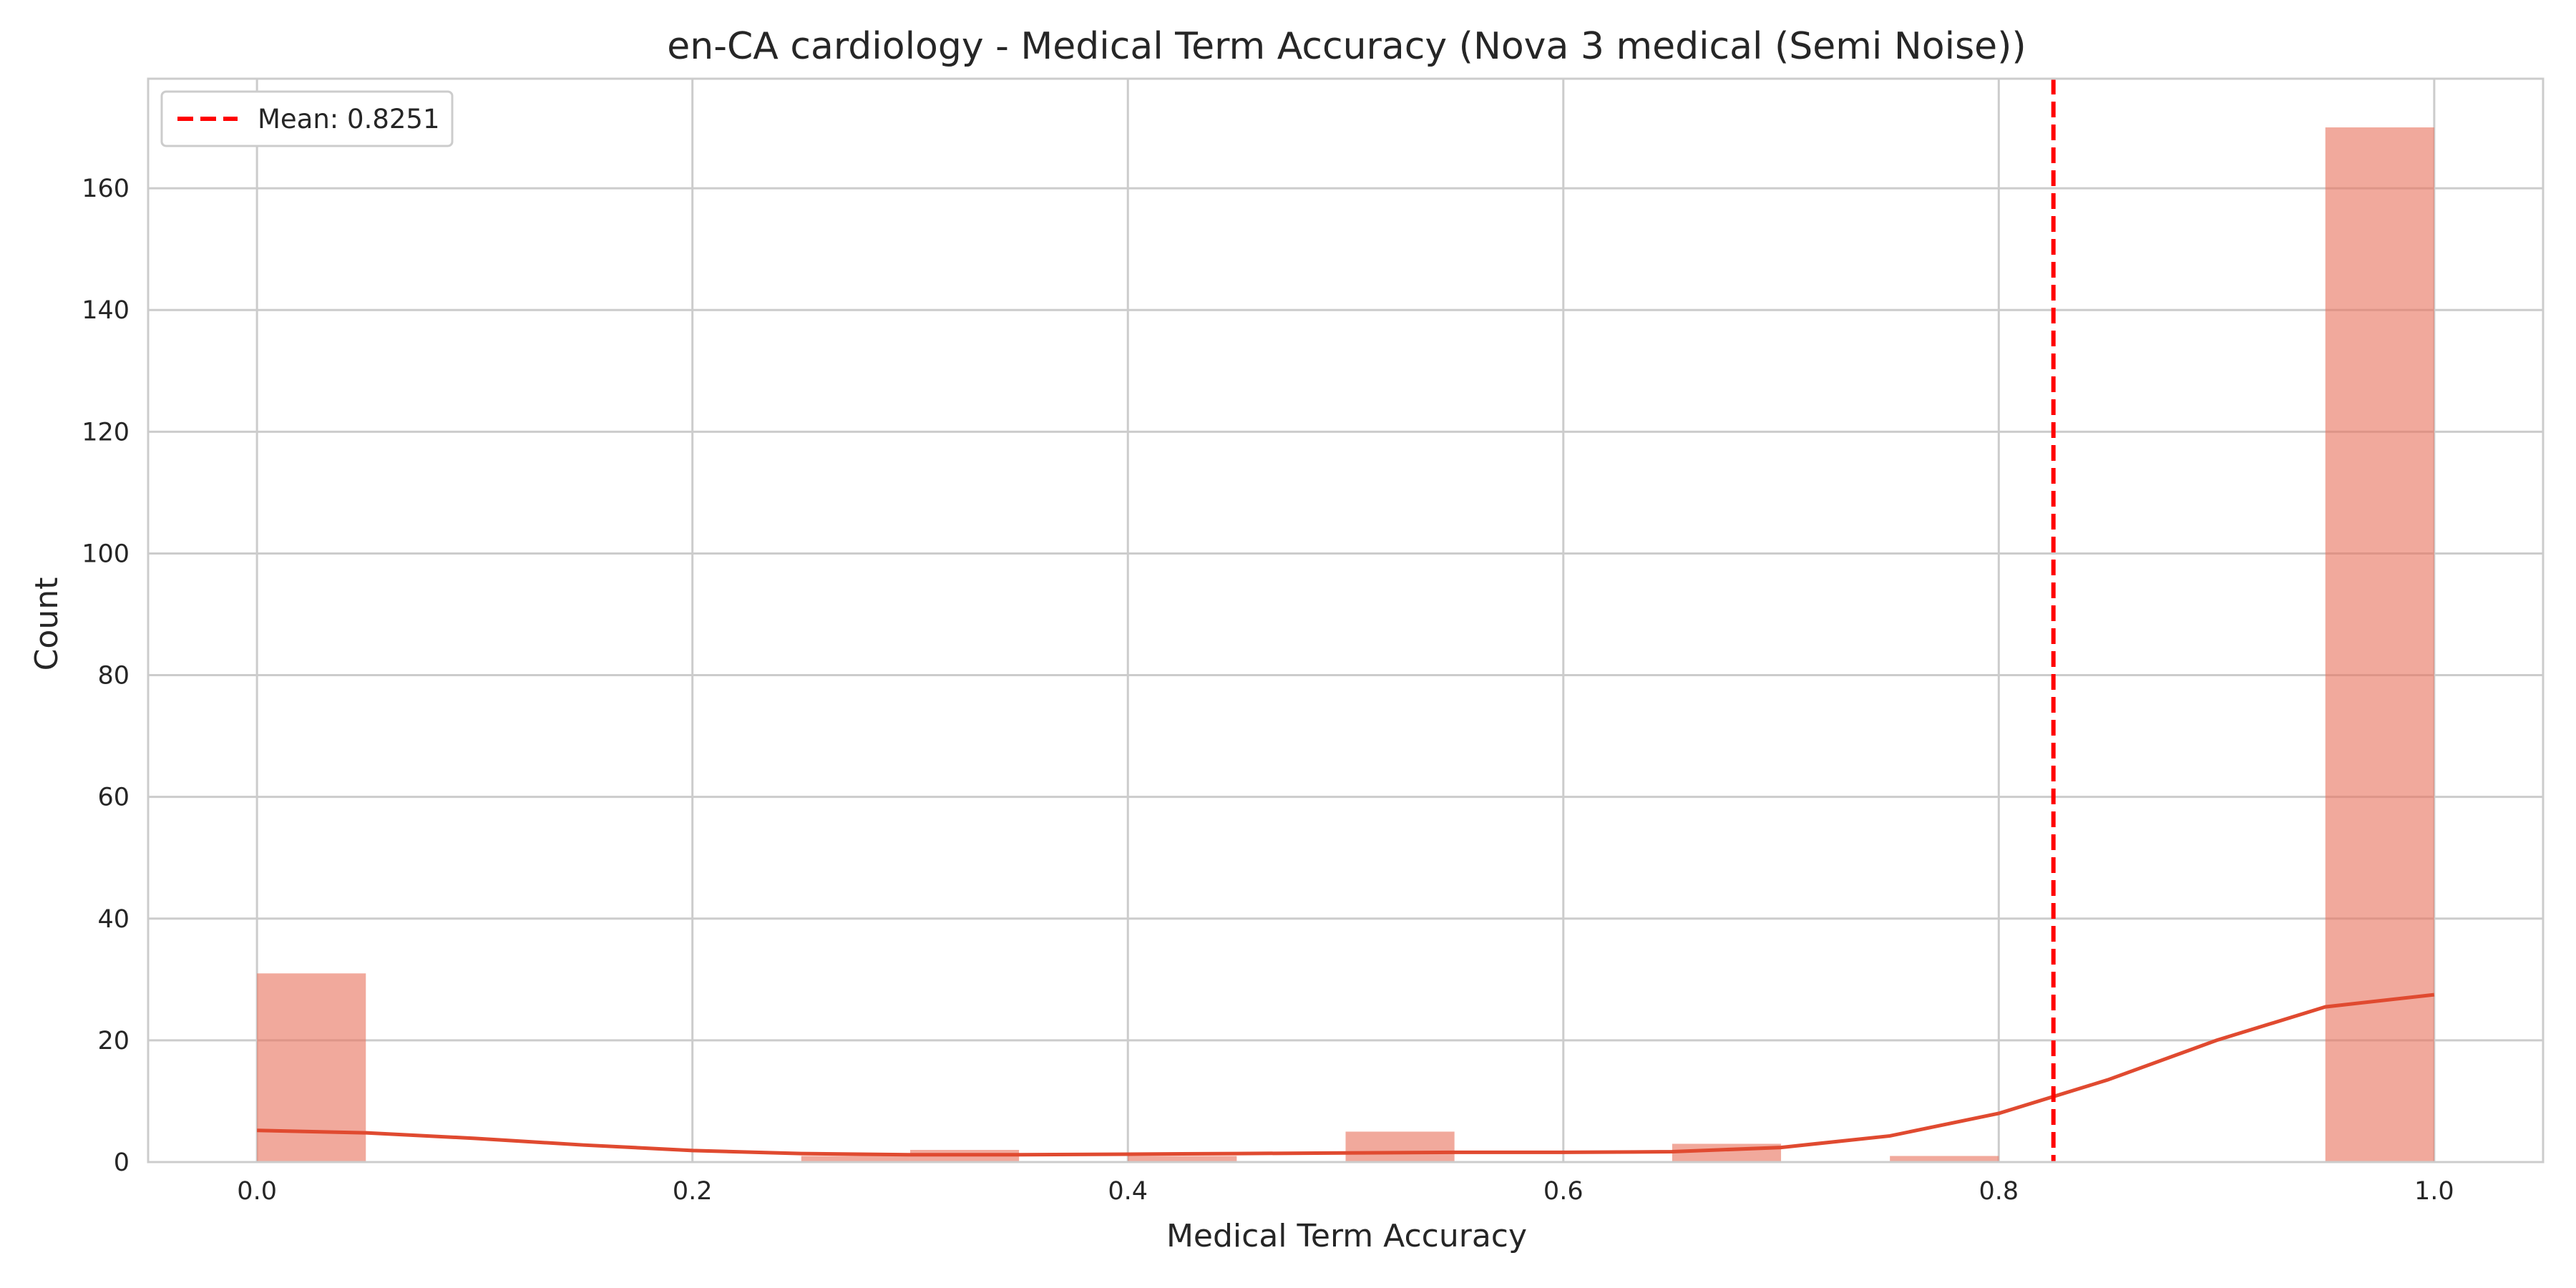  Describe the element at coordinates (693, 1191) in the screenshot. I see `x-tick-label: 0.2` at that location.